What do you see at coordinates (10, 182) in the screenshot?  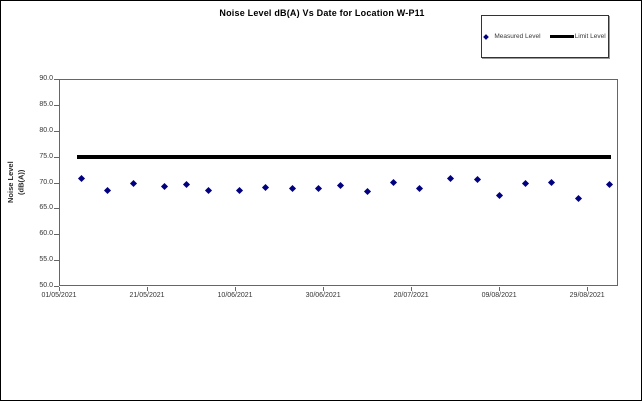 I see `y-axis-title-line1: Noise Level` at bounding box center [10, 182].